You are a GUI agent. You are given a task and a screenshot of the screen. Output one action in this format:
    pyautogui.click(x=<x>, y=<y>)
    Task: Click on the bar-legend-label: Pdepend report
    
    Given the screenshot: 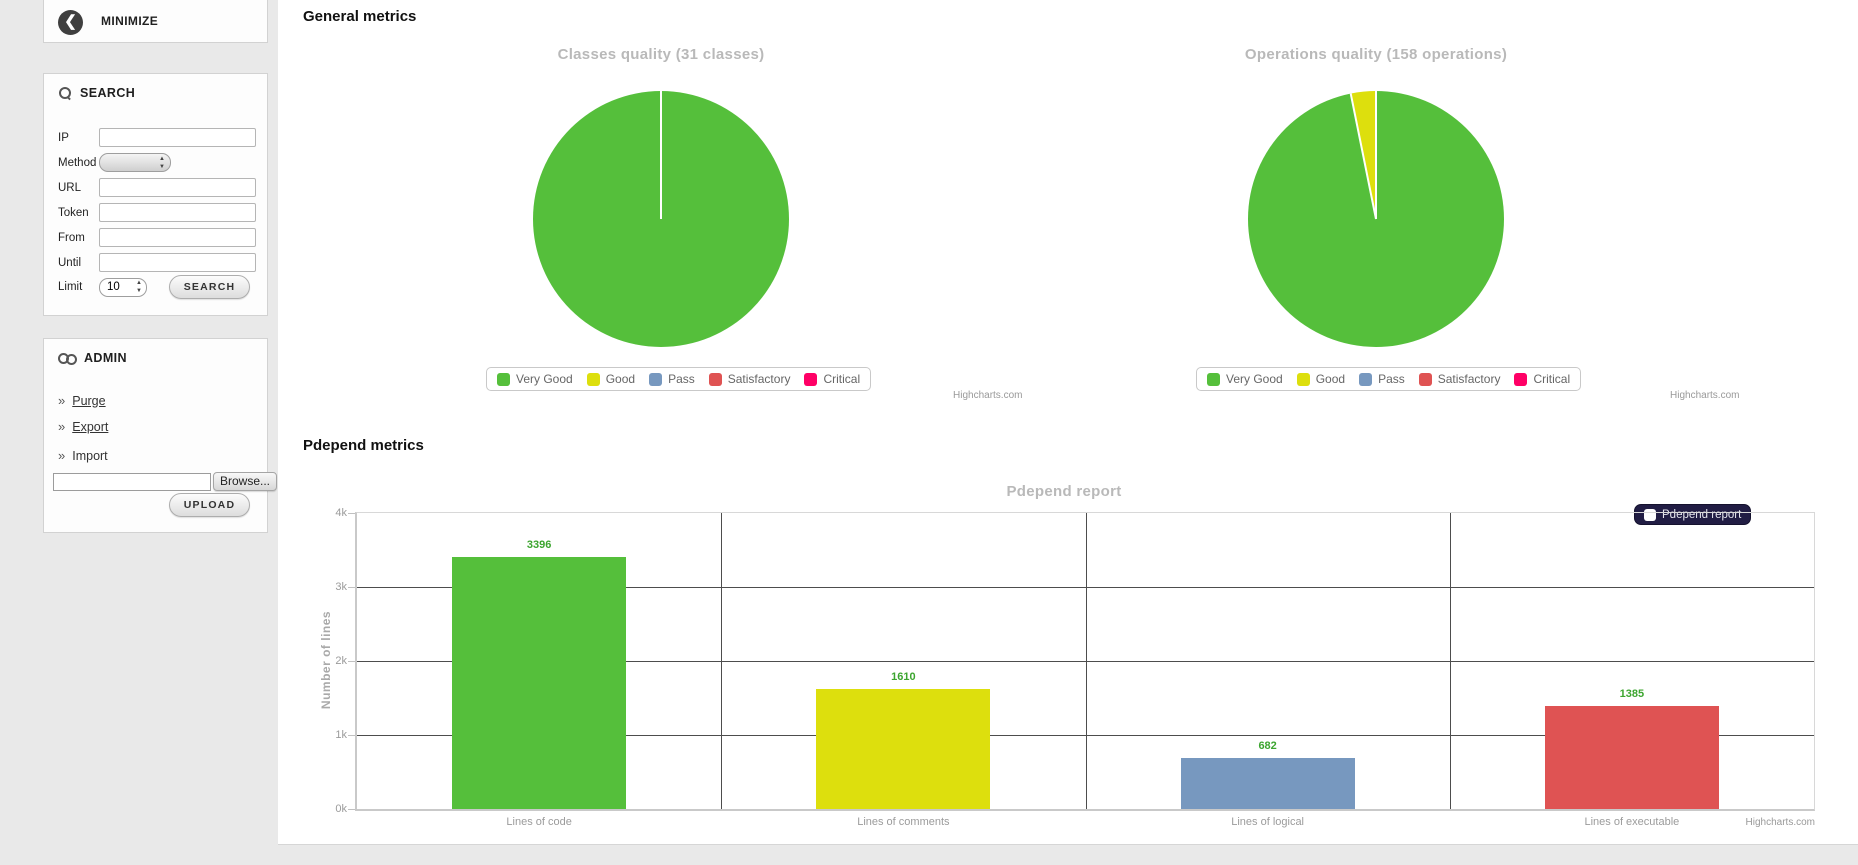 What is the action you would take?
    pyautogui.click(x=1702, y=514)
    